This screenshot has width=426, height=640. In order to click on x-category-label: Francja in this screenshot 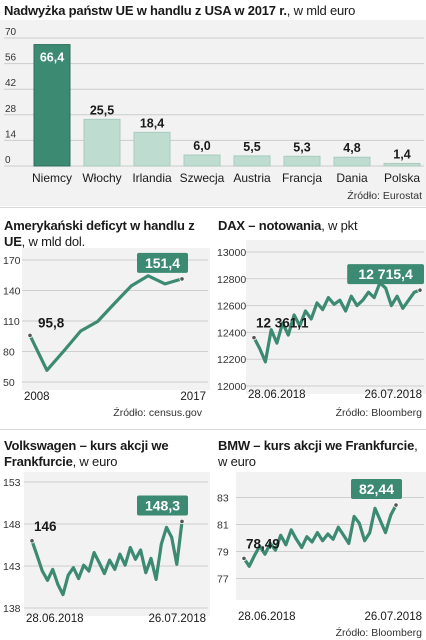, I will do `click(302, 178)`.